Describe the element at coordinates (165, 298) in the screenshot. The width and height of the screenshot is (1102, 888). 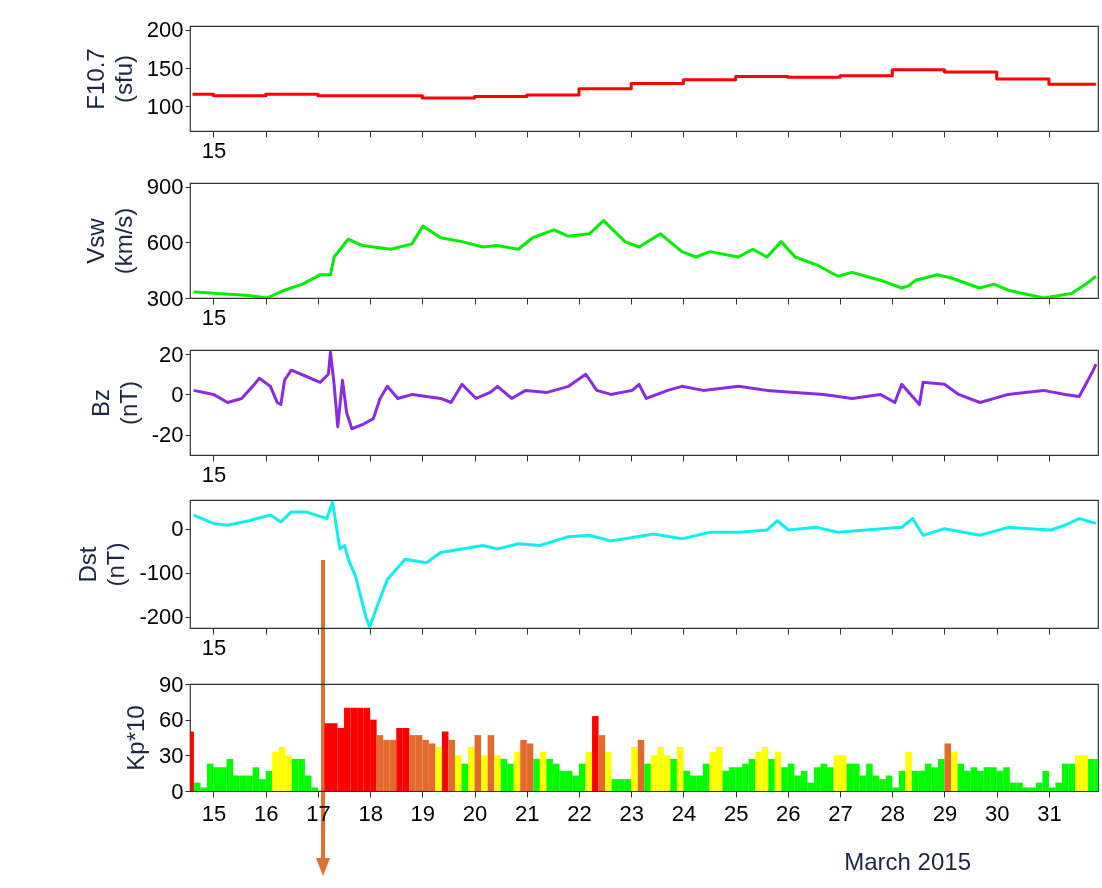
I see `y-tick-label: 300` at that location.